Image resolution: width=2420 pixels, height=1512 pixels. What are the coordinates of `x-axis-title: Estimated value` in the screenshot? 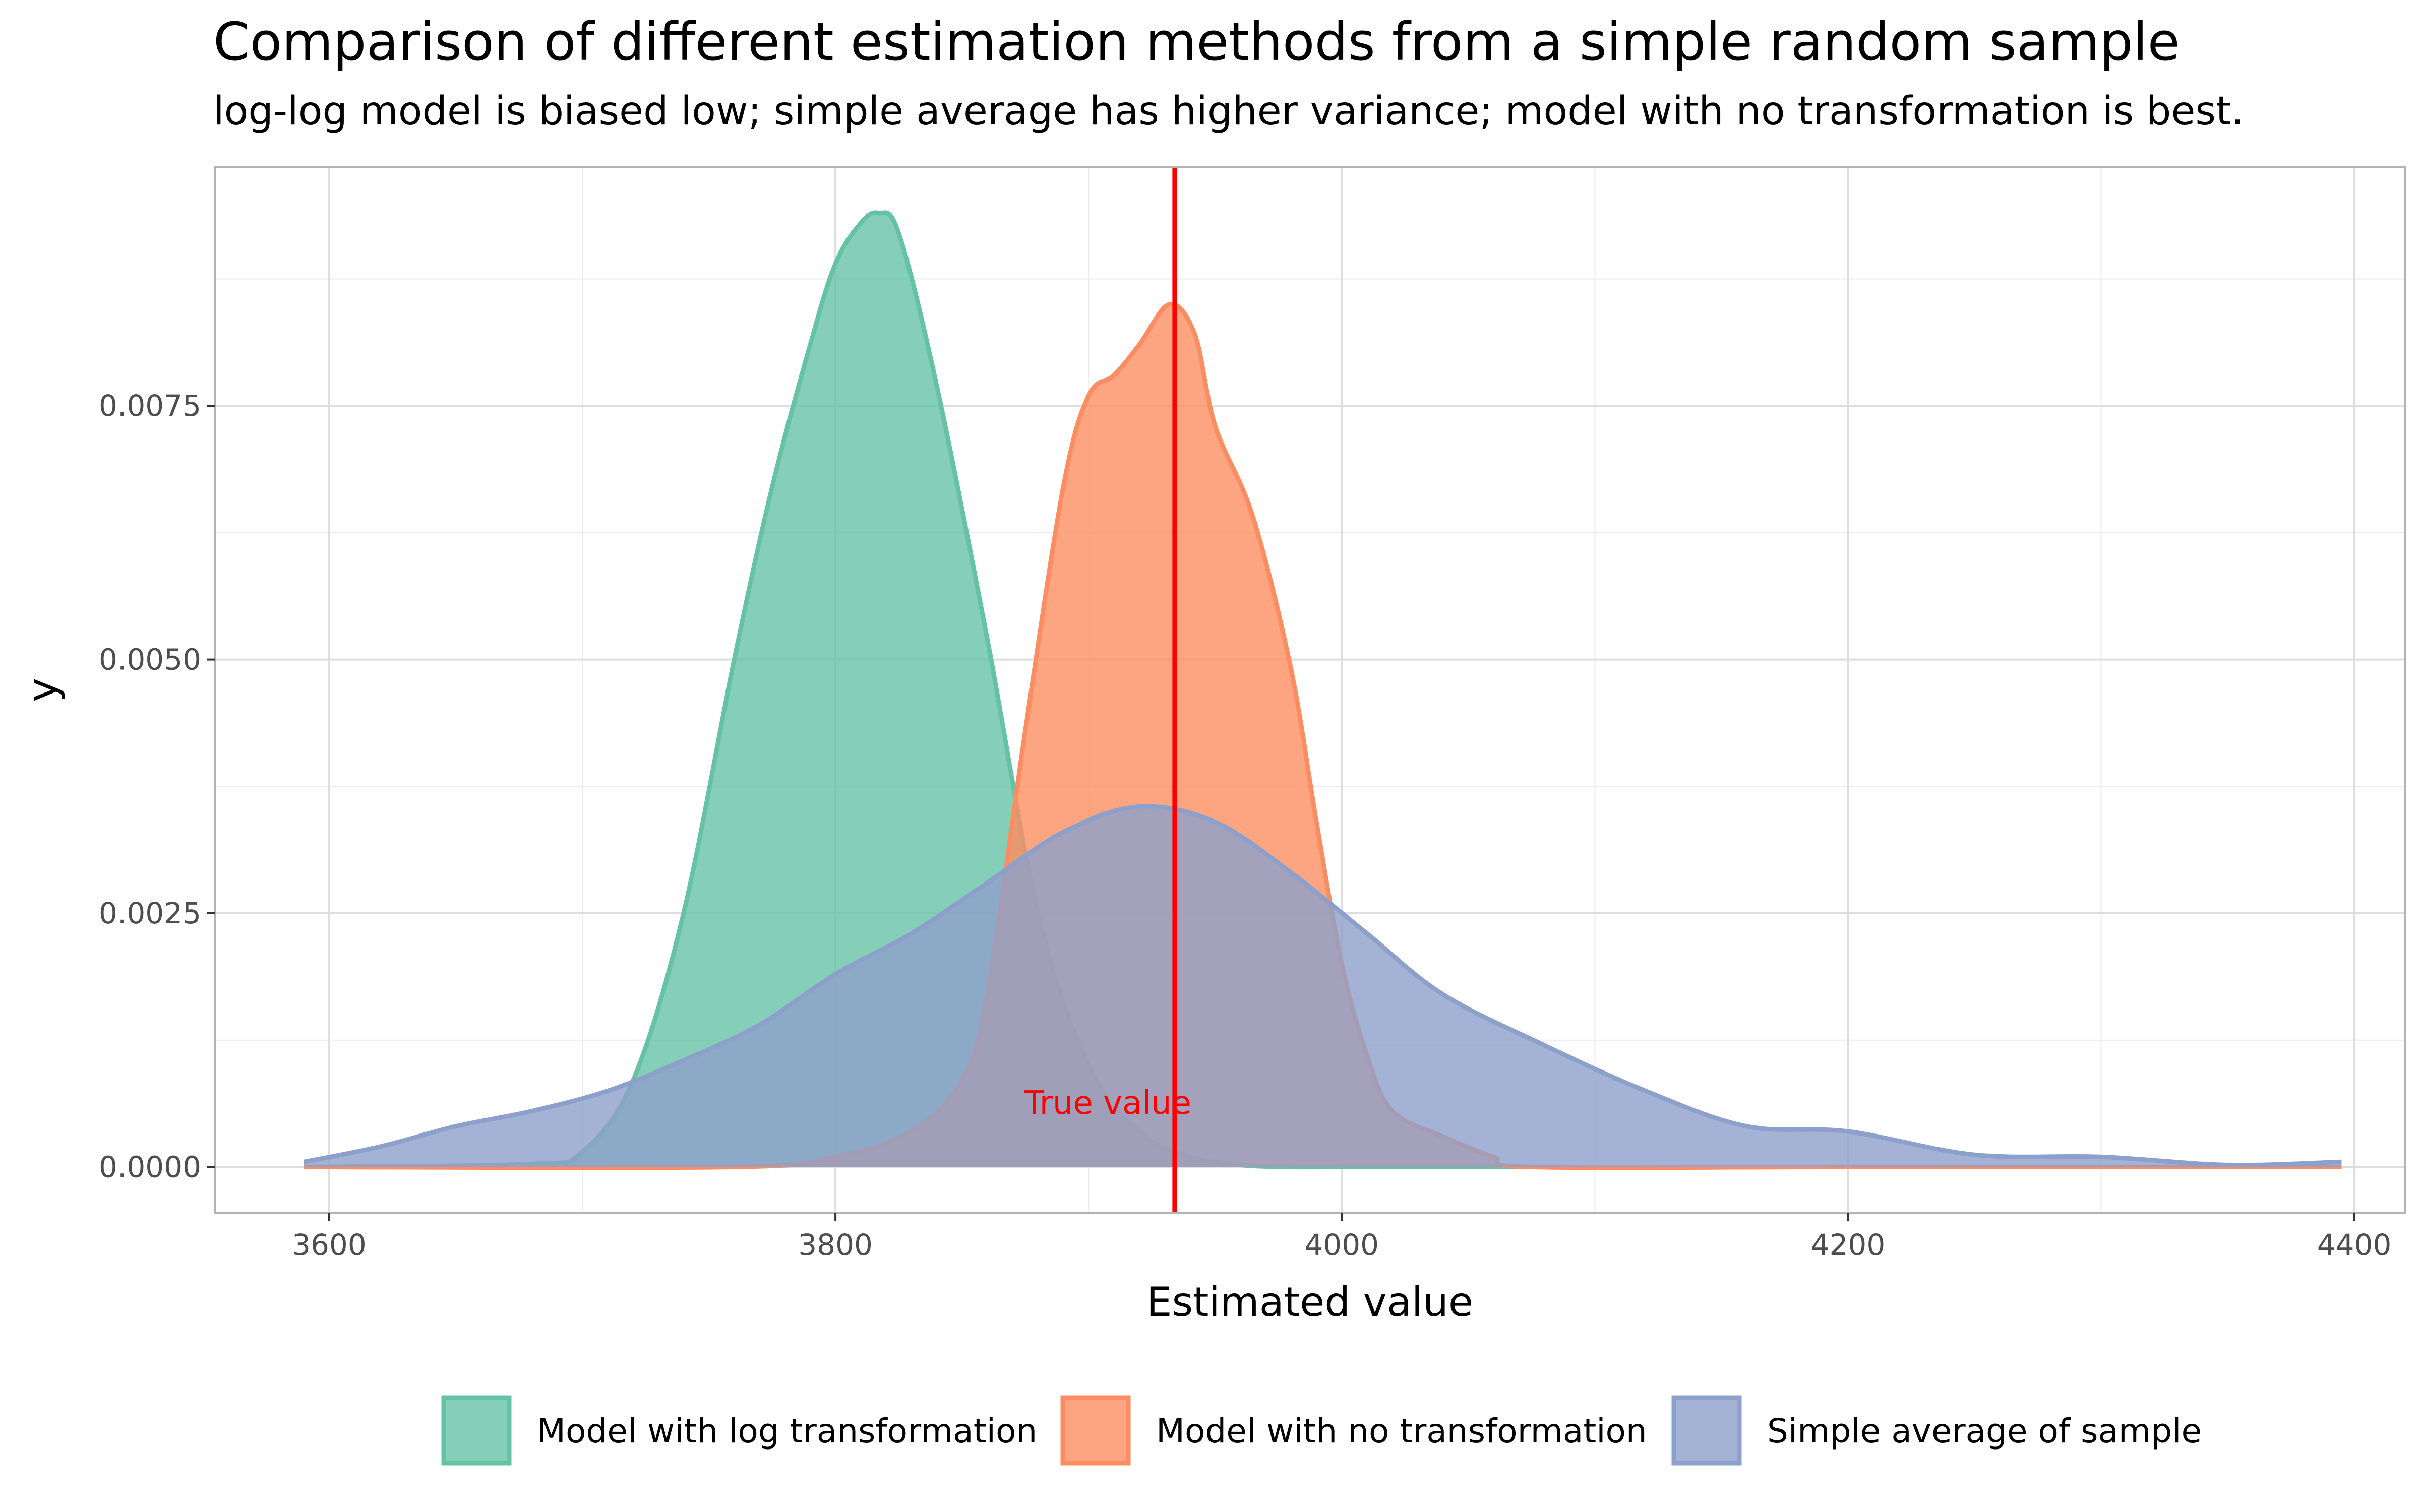 It's located at (1309, 1303).